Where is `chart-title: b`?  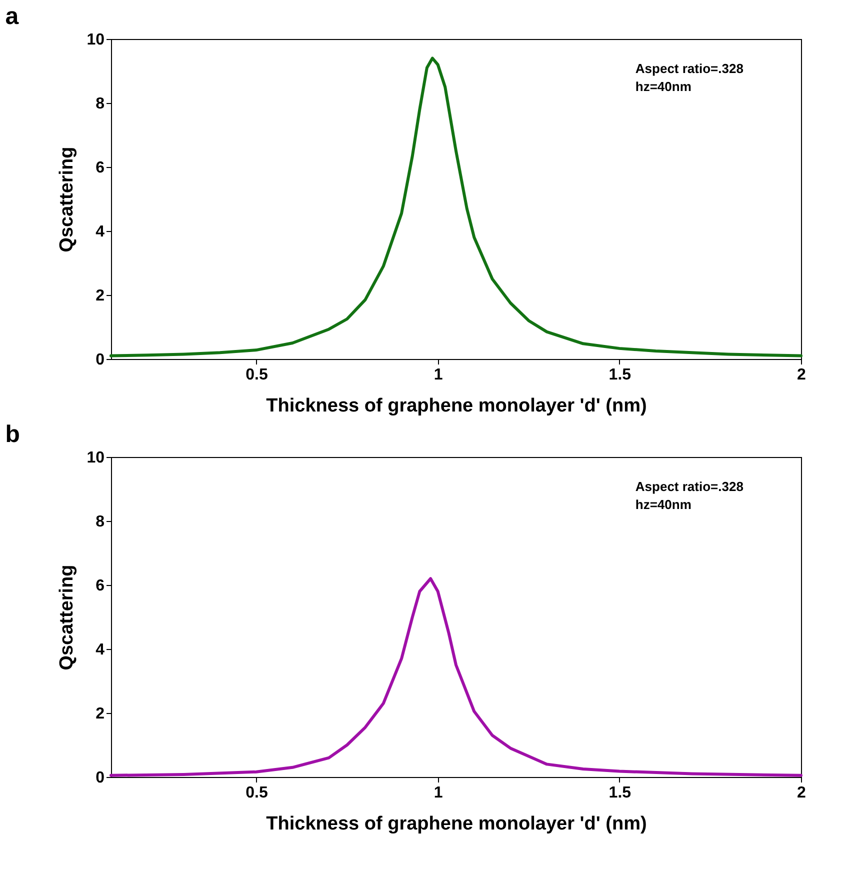
chart-title: b is located at coordinates (12, 434).